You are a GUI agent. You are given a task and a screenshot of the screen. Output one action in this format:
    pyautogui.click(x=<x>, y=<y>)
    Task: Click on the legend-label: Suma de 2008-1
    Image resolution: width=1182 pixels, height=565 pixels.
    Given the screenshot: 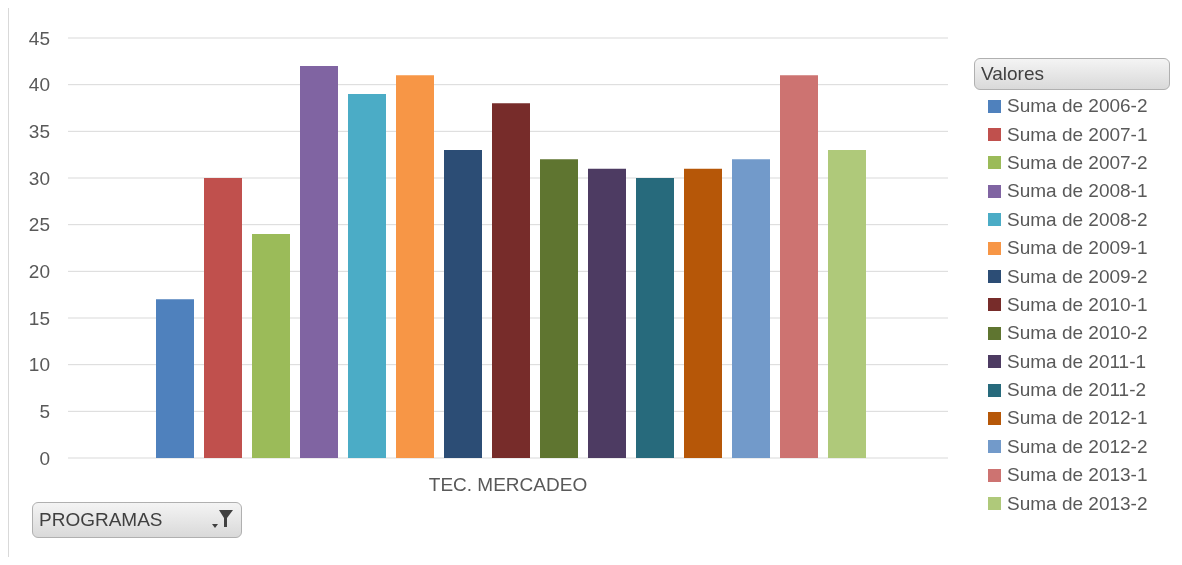 What is the action you would take?
    pyautogui.click(x=1077, y=191)
    